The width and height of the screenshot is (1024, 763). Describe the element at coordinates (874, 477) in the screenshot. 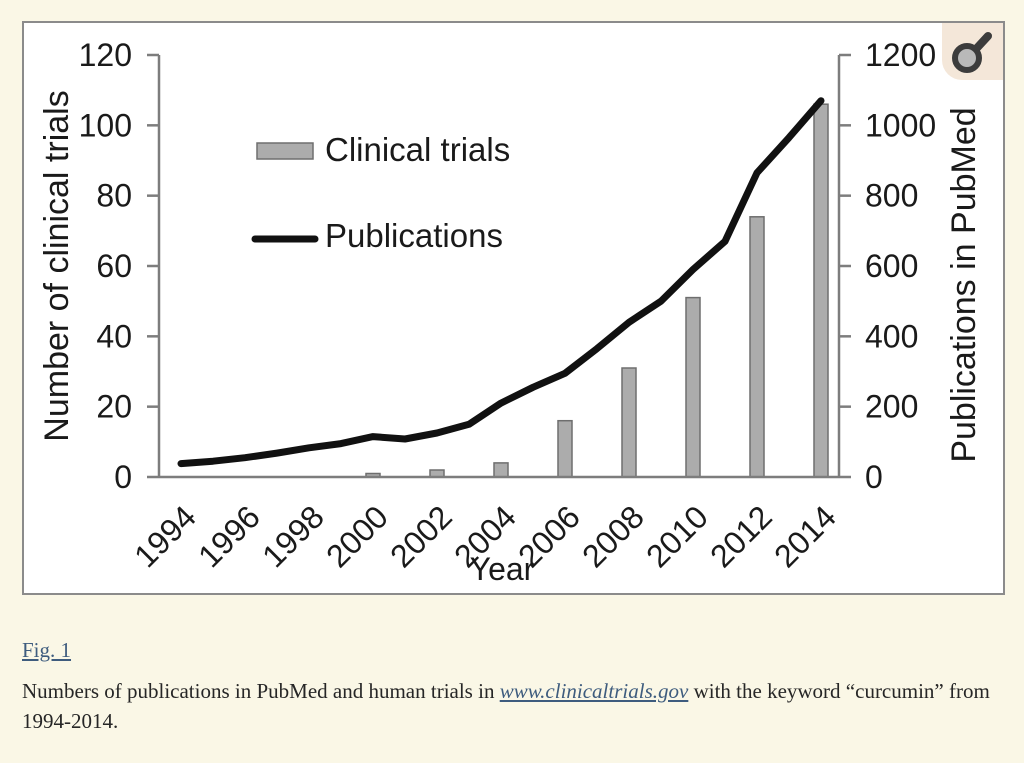

I see `right-tick-label: 0` at that location.